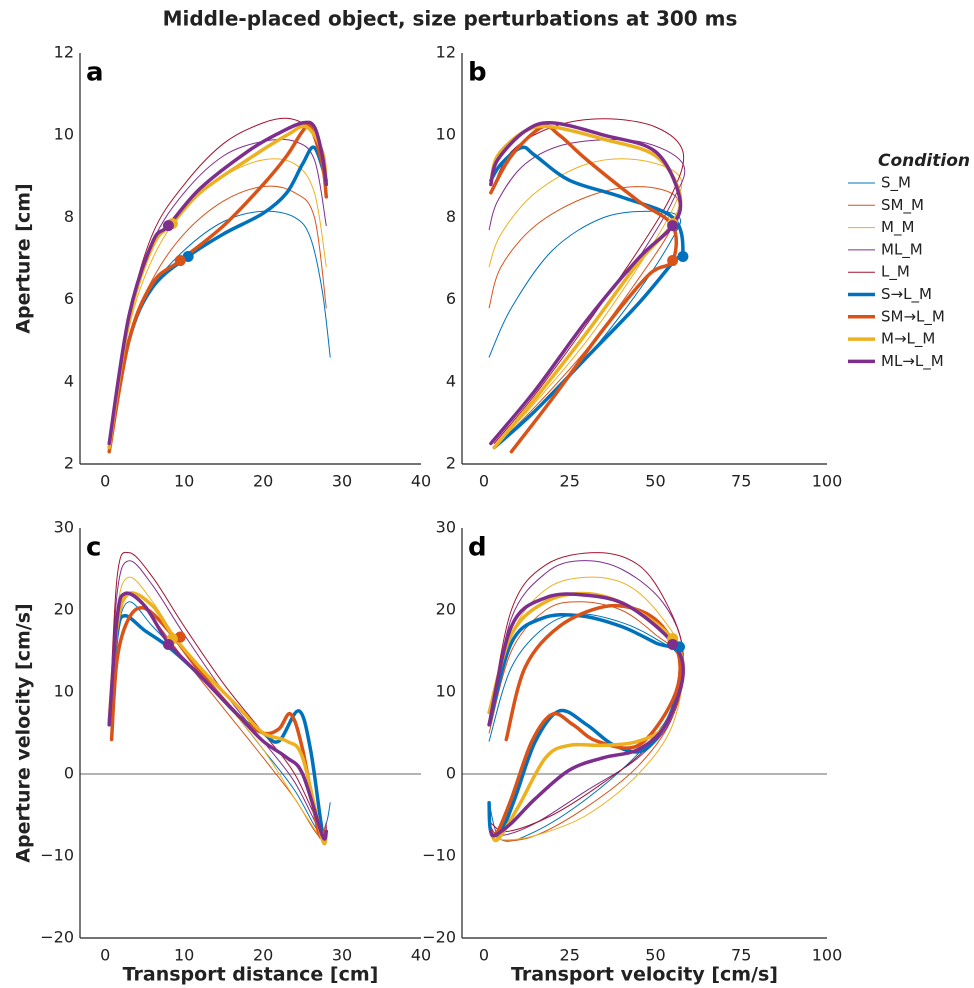  I want to click on legend-label: S→L_M, so click(906, 294).